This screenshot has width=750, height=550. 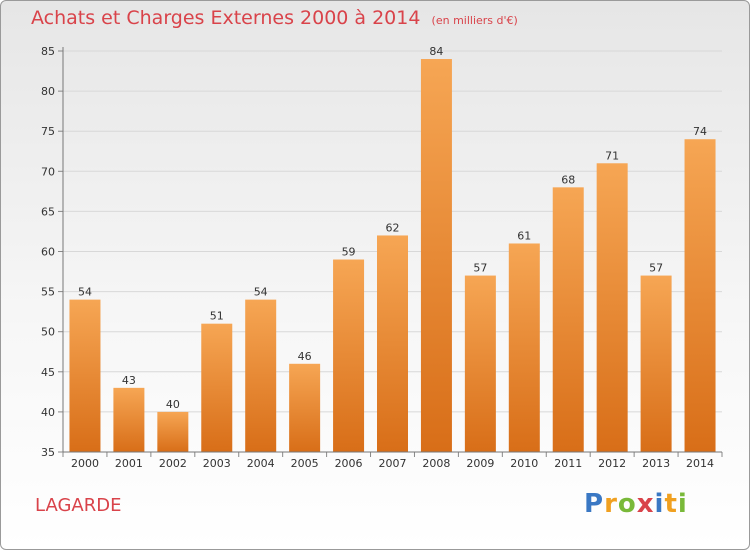 I want to click on y-tick-label: 65, so click(x=48, y=211).